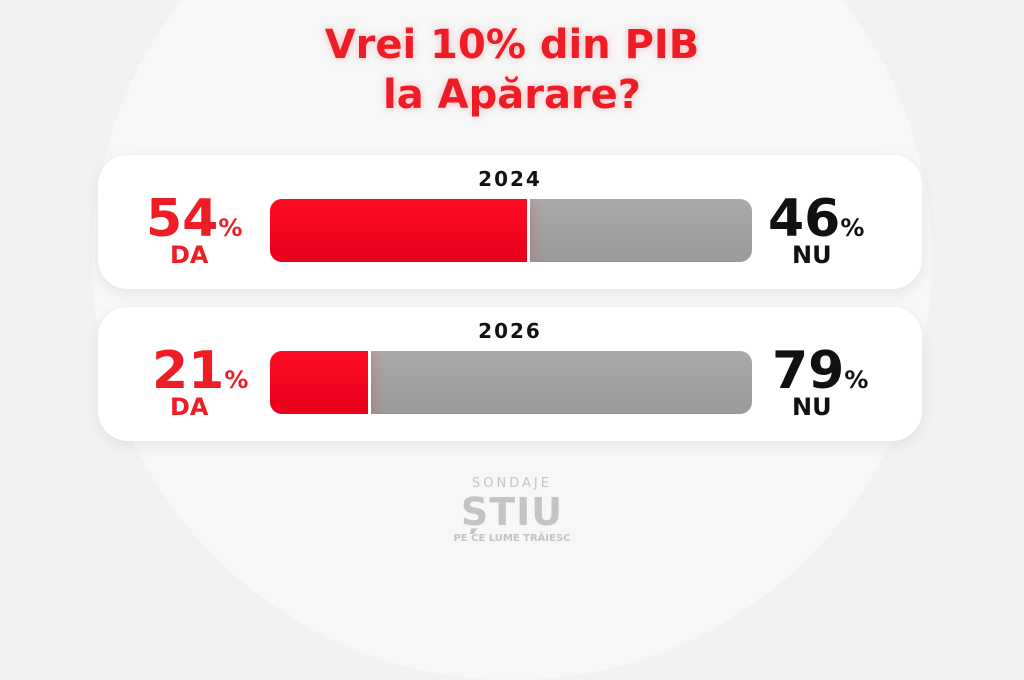 The height and width of the screenshot is (680, 1024). I want to click on year-label: 2024, so click(510, 179).